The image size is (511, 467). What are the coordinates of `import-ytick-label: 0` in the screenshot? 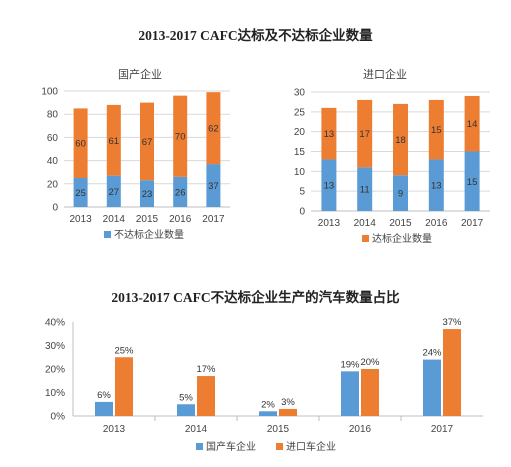 It's located at (302, 212).